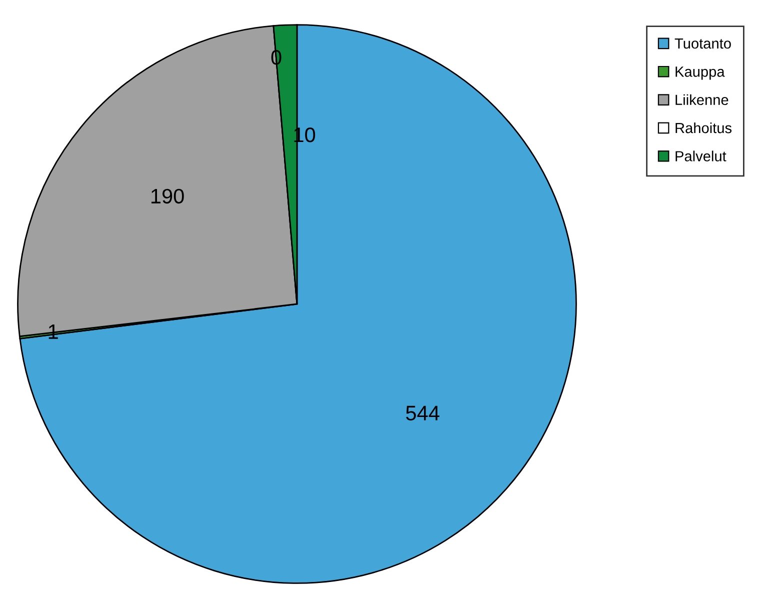  Describe the element at coordinates (700, 73) in the screenshot. I see `legend-label: Kauppa` at that location.